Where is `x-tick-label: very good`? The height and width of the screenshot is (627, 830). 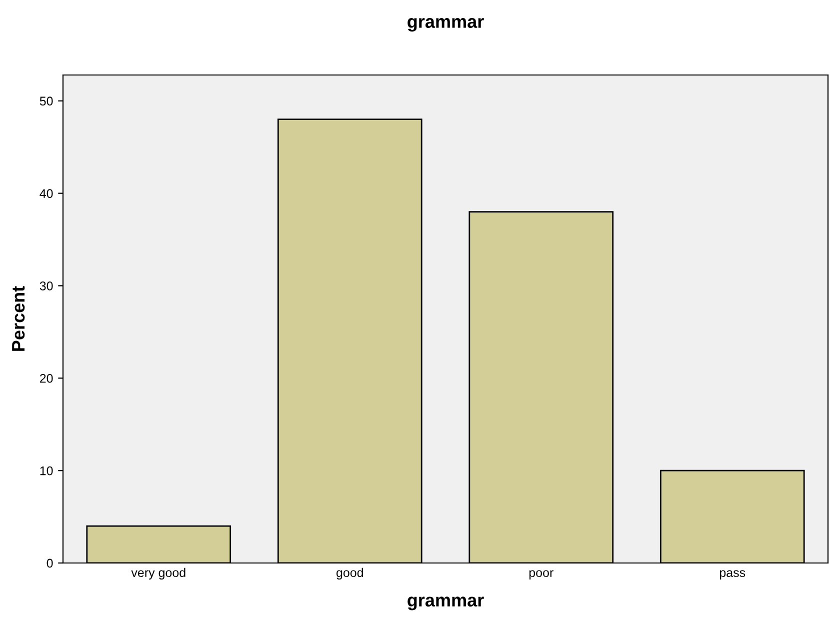 x-tick-label: very good is located at coordinates (158, 574).